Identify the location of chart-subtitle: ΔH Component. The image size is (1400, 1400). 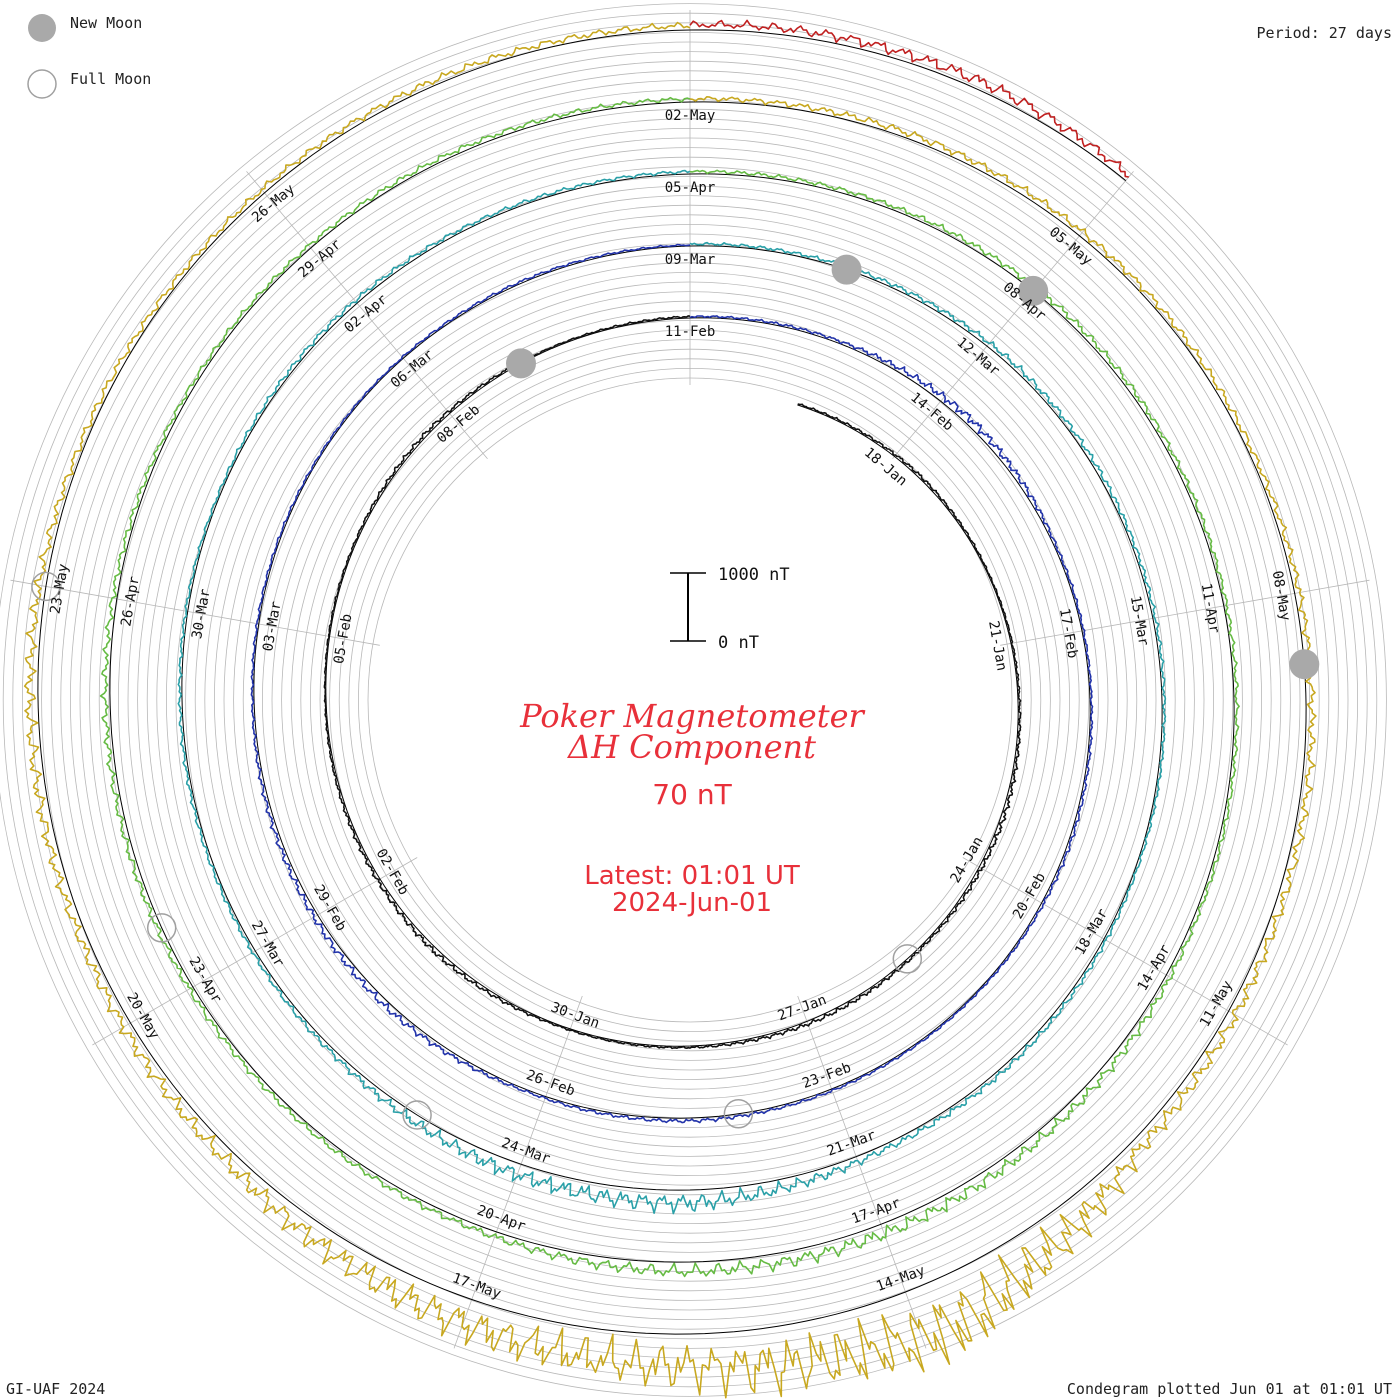
(691, 747).